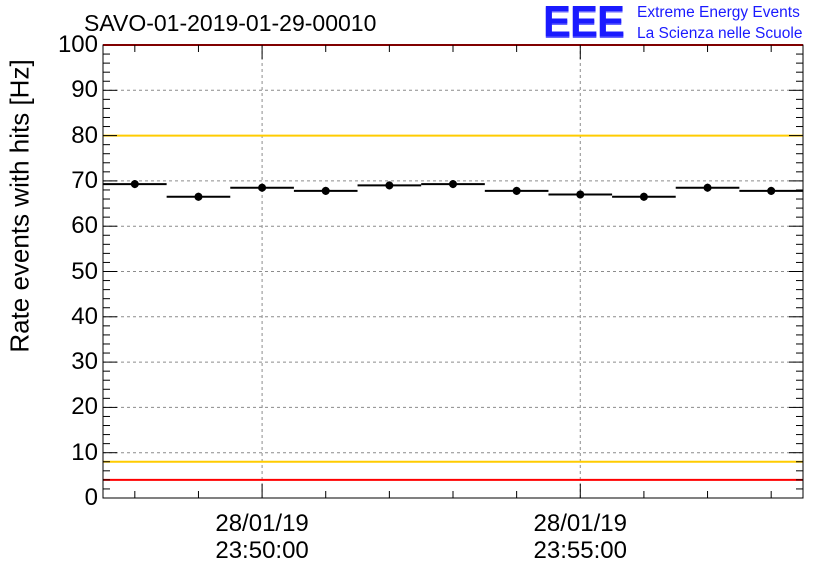 This screenshot has height=572, width=836. What do you see at coordinates (84, 271) in the screenshot?
I see `y-tick-label: 50` at bounding box center [84, 271].